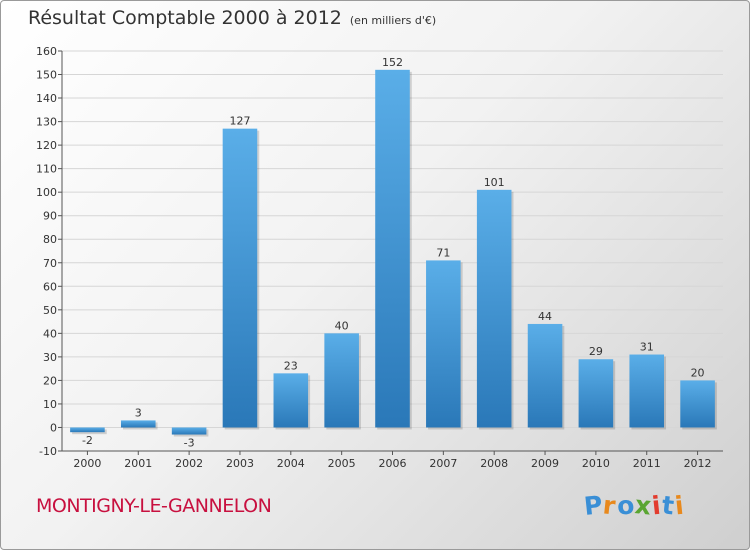  Describe the element at coordinates (50, 286) in the screenshot. I see `y-tick-label: 60` at that location.